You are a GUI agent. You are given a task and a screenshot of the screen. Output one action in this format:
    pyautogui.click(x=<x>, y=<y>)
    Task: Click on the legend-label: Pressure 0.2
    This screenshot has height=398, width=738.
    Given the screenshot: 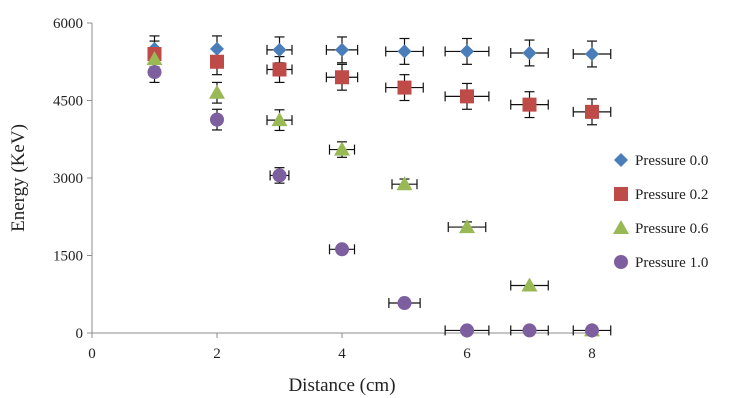 What is the action you would take?
    pyautogui.click(x=671, y=195)
    